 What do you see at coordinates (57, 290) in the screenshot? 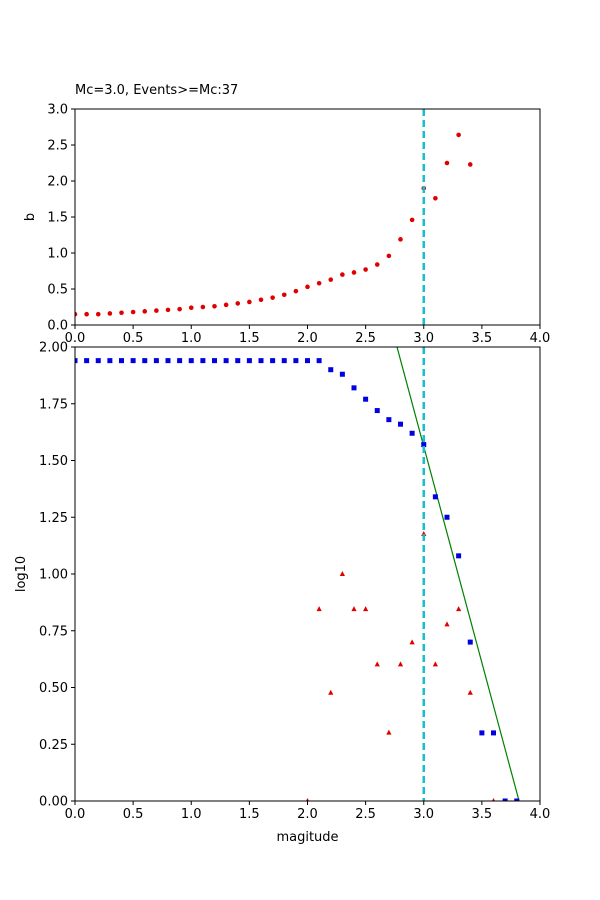
I see `top-ytick-label: 0.5` at bounding box center [57, 290].